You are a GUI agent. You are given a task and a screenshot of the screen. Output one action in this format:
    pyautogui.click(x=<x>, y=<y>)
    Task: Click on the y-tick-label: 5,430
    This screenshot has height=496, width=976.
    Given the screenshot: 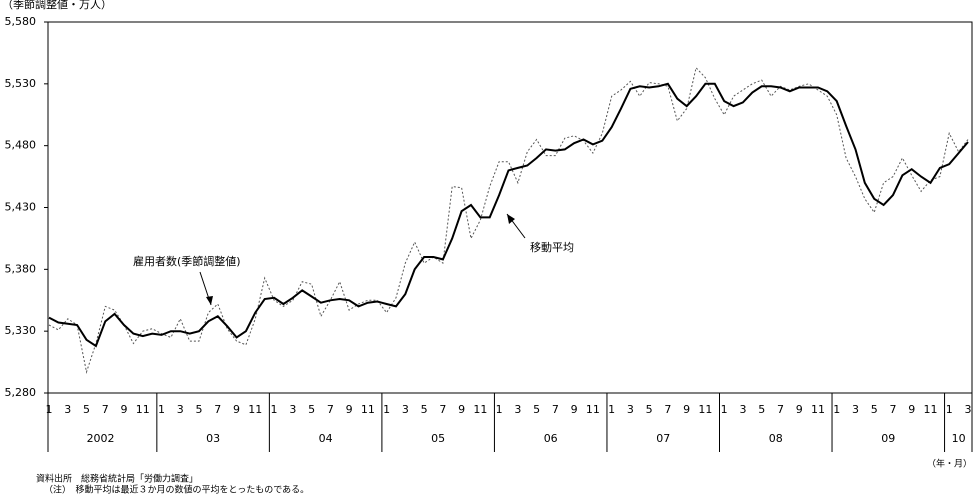 What is the action you would take?
    pyautogui.click(x=21, y=207)
    